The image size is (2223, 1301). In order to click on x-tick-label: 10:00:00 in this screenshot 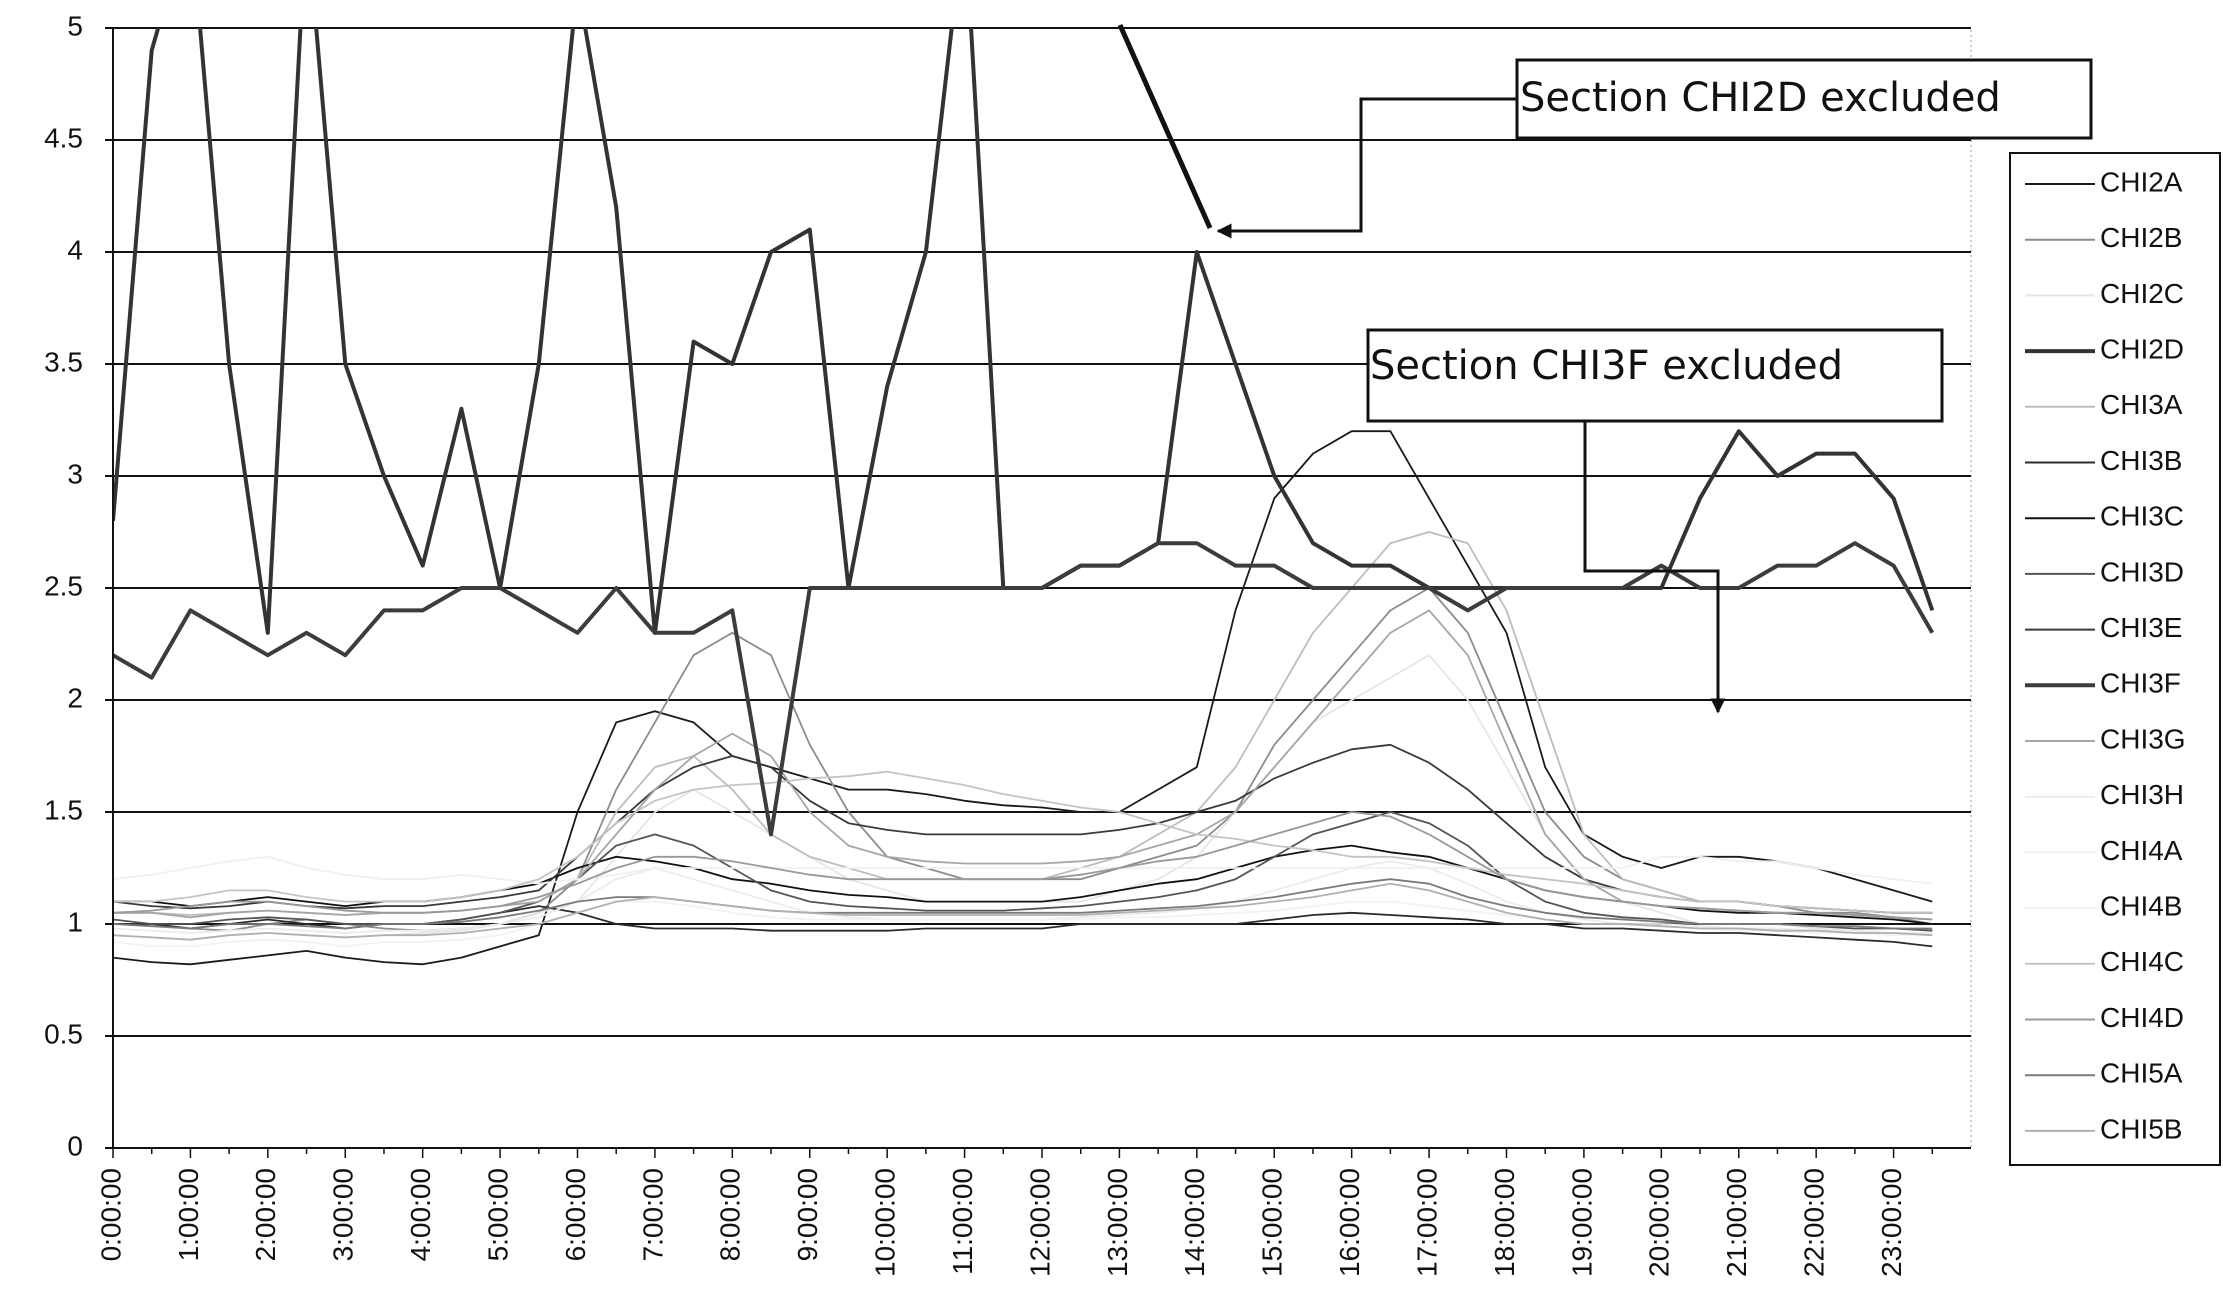, I will do `click(885, 1222)`.